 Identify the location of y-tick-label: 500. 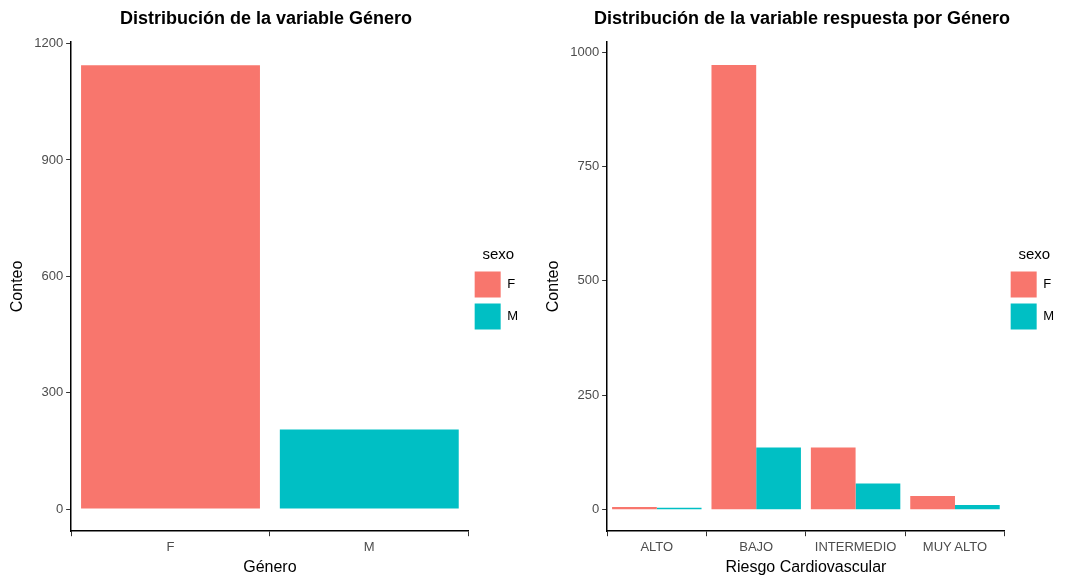
(588, 280).